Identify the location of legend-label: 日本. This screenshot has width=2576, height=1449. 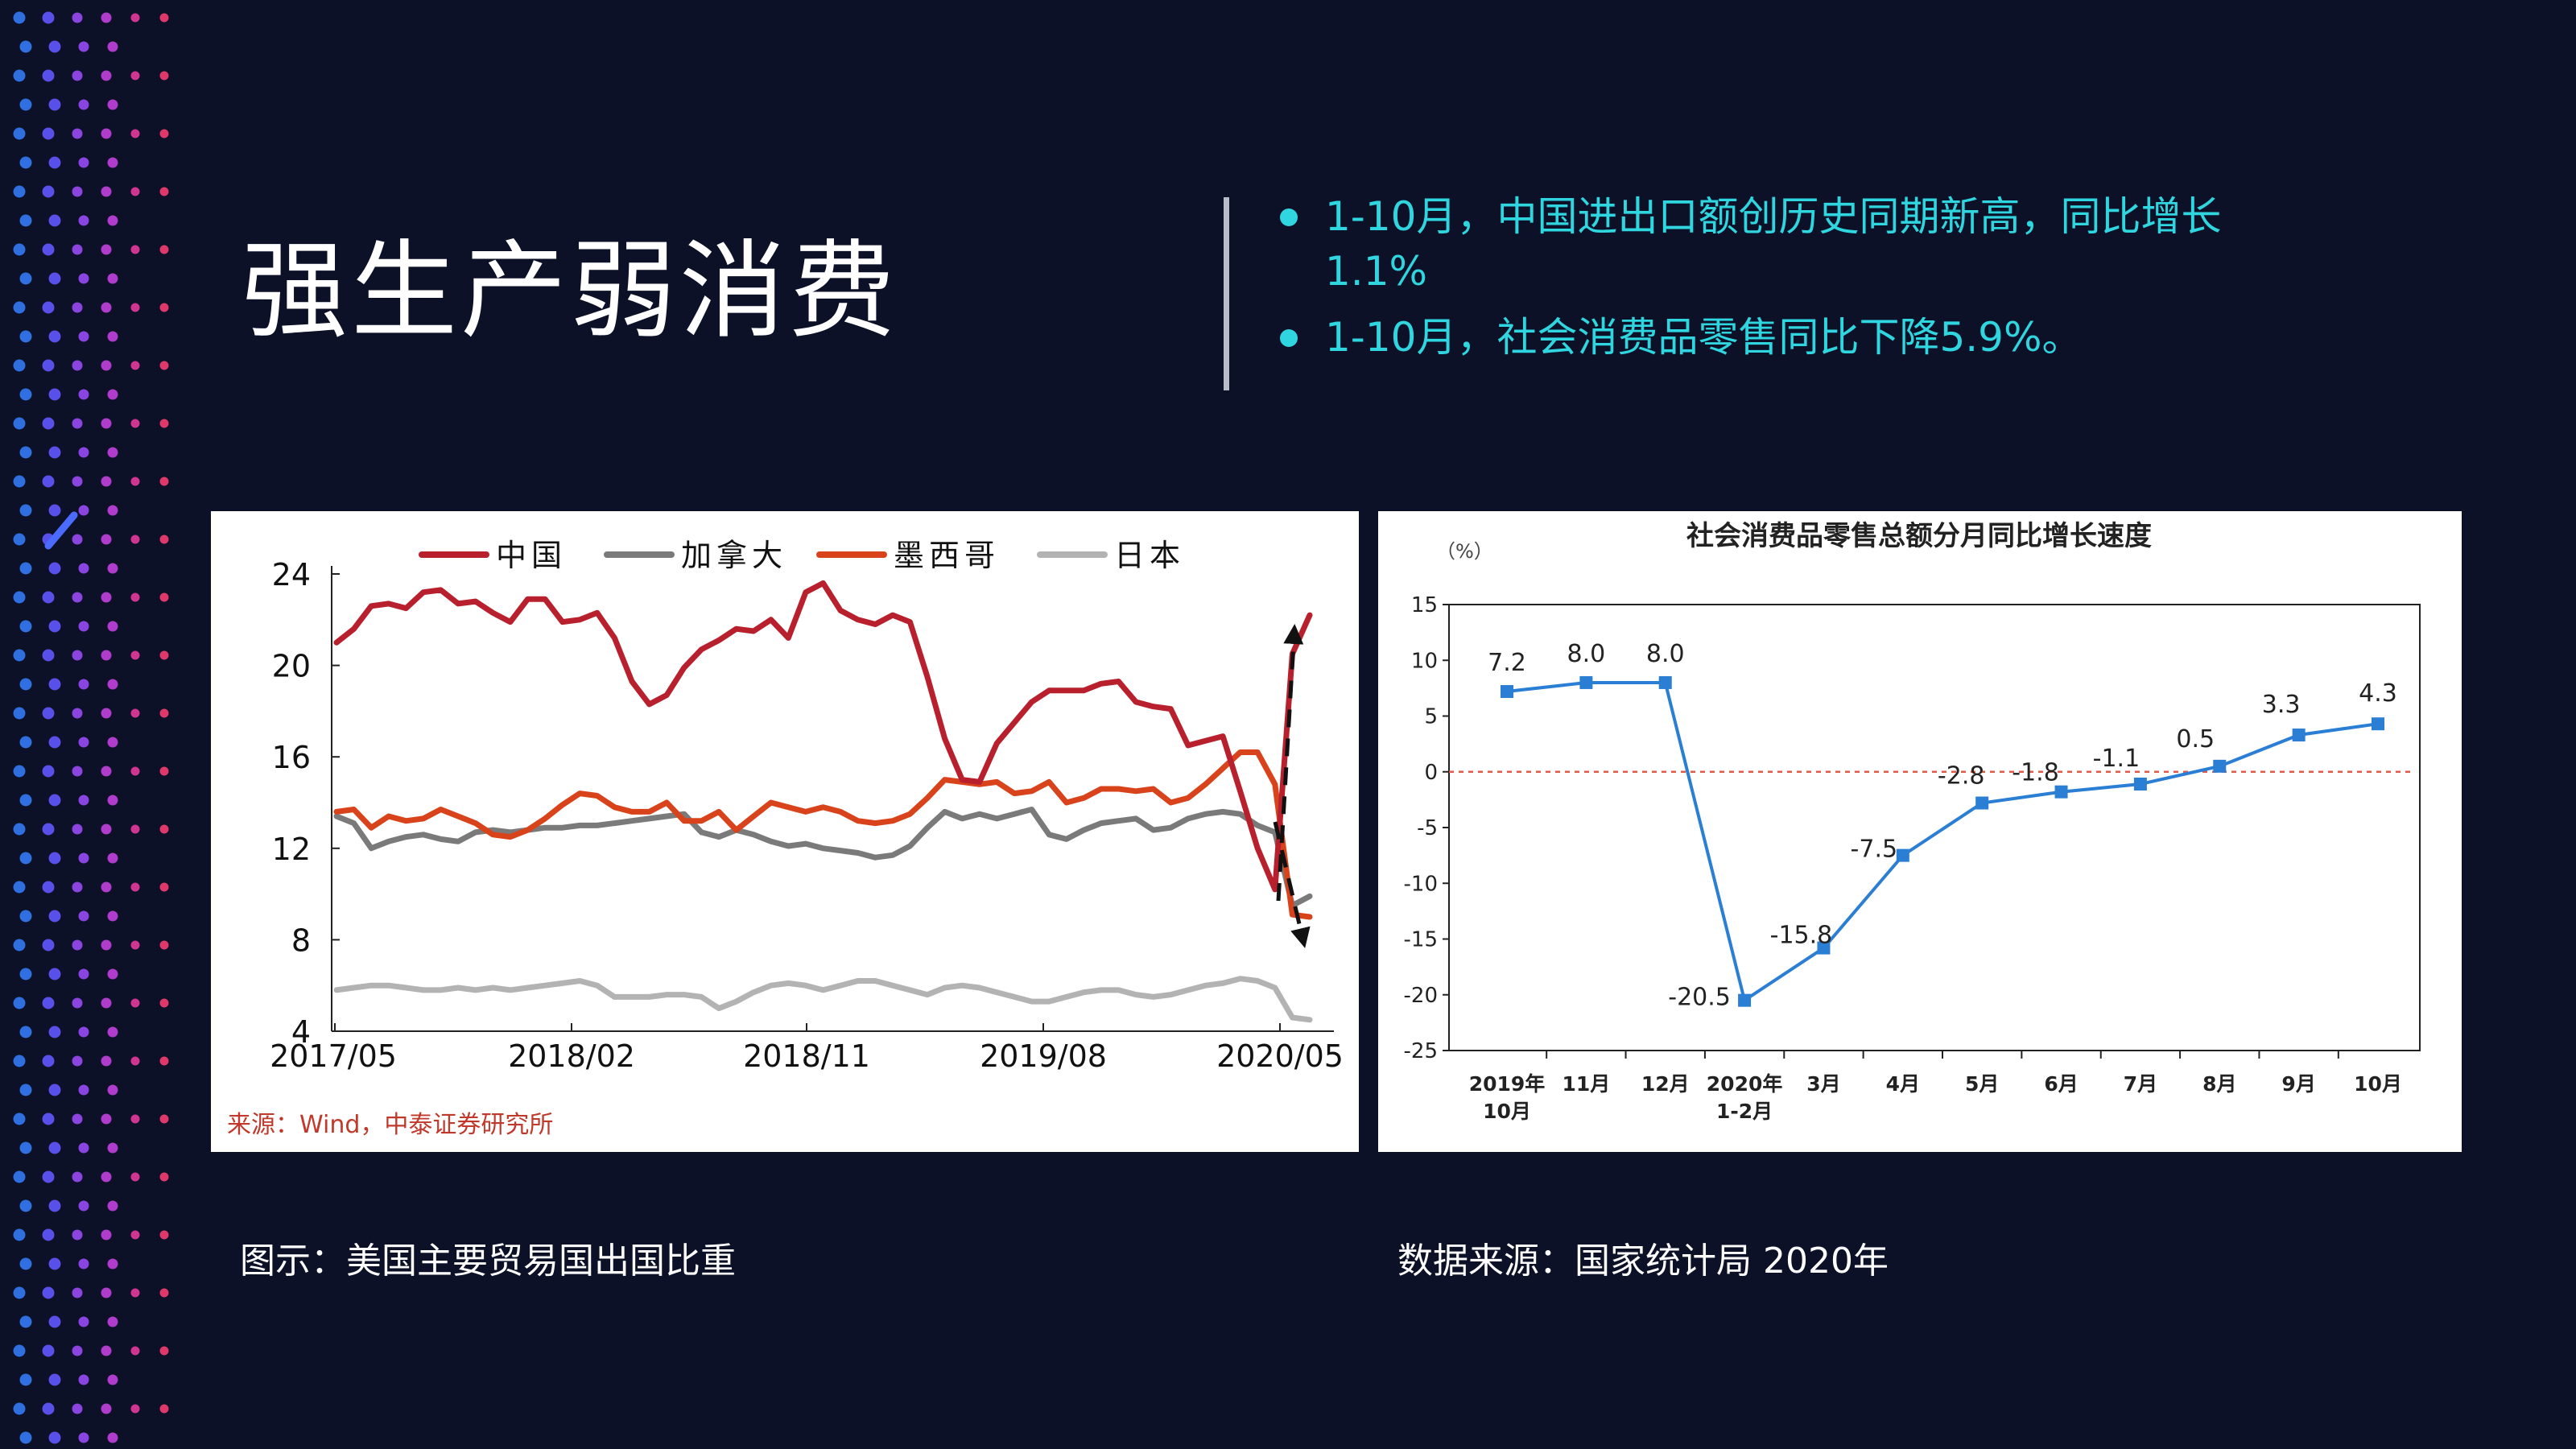
(1149, 555).